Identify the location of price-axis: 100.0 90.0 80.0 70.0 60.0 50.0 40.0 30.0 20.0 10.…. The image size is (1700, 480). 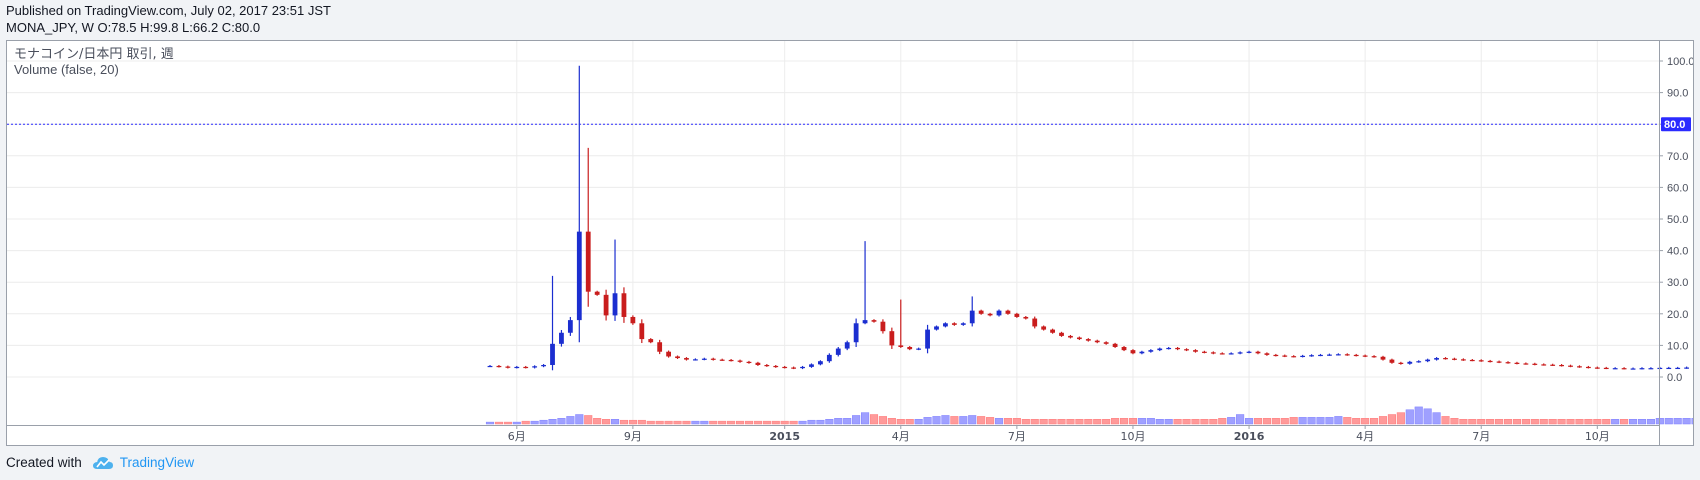
(1676, 220).